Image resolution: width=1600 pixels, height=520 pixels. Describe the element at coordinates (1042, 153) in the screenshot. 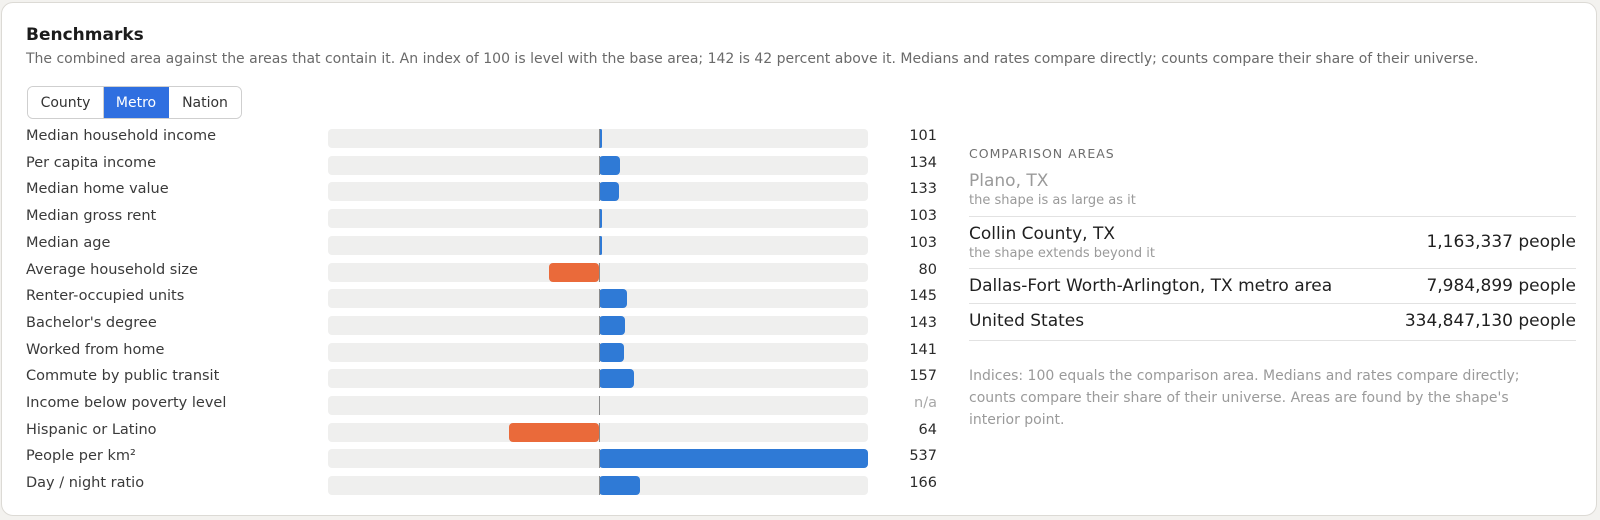

I see `comparison-areas-heading: COMPARISON AREAS` at that location.